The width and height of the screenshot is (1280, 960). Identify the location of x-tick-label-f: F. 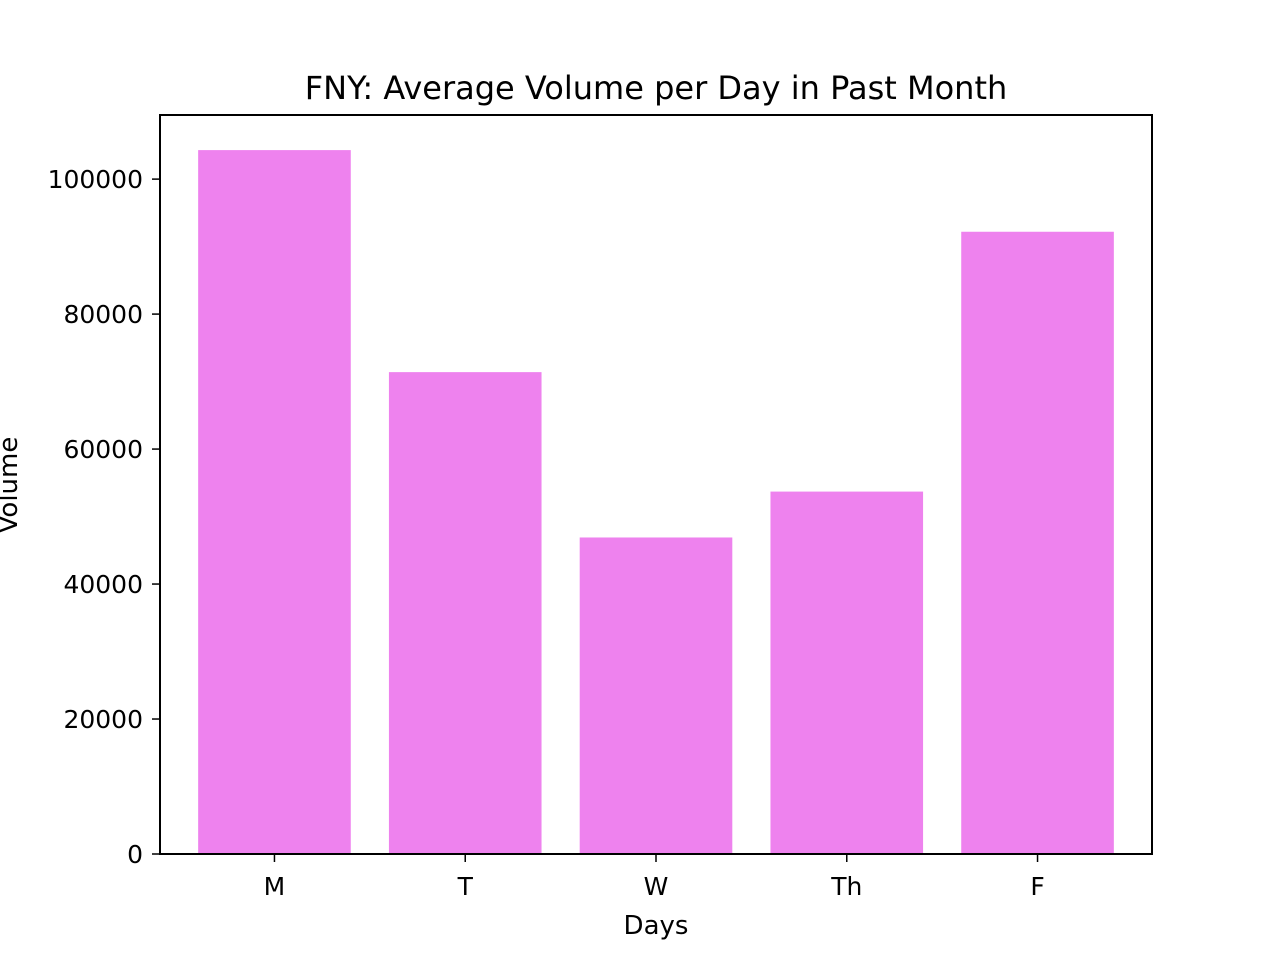
(1037, 886).